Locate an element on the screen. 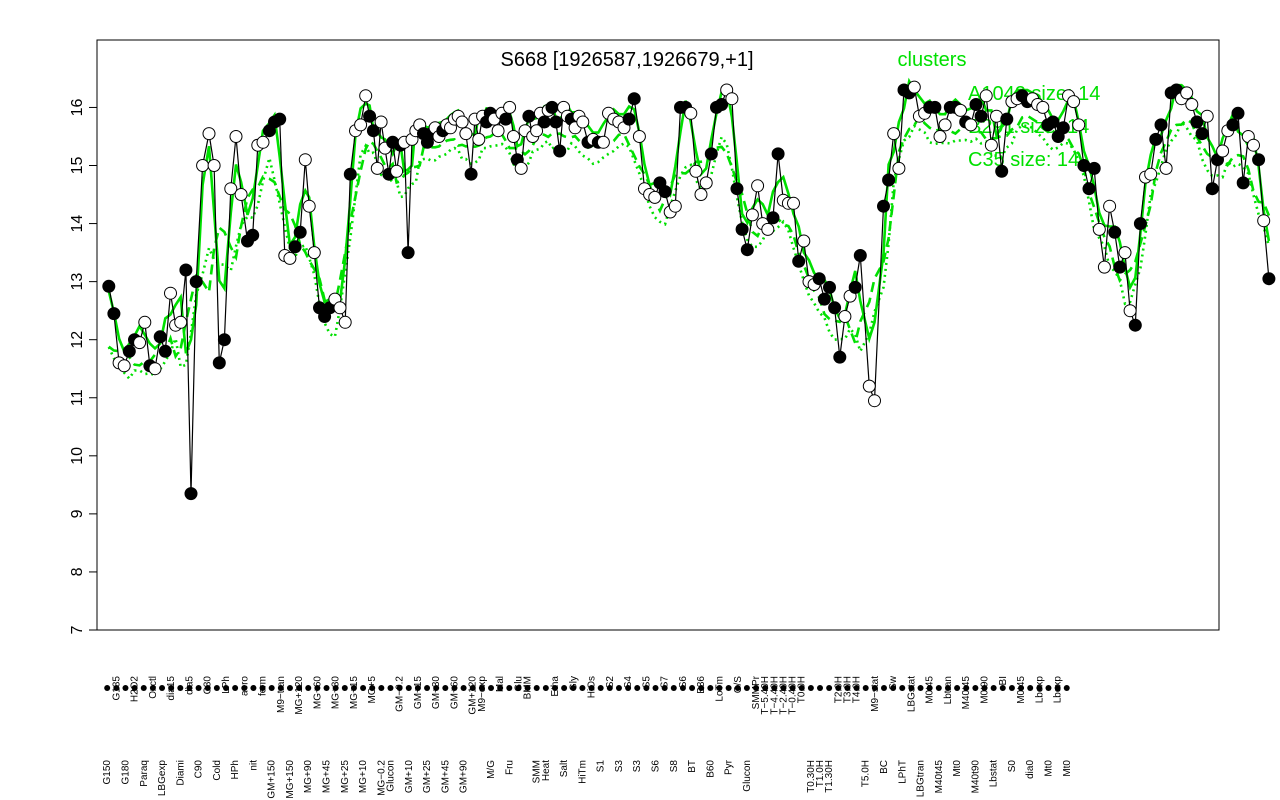 Image resolution: width=1280 pixels, height=800 pixels. x-tick-label: LPhT is located at coordinates (902, 772).